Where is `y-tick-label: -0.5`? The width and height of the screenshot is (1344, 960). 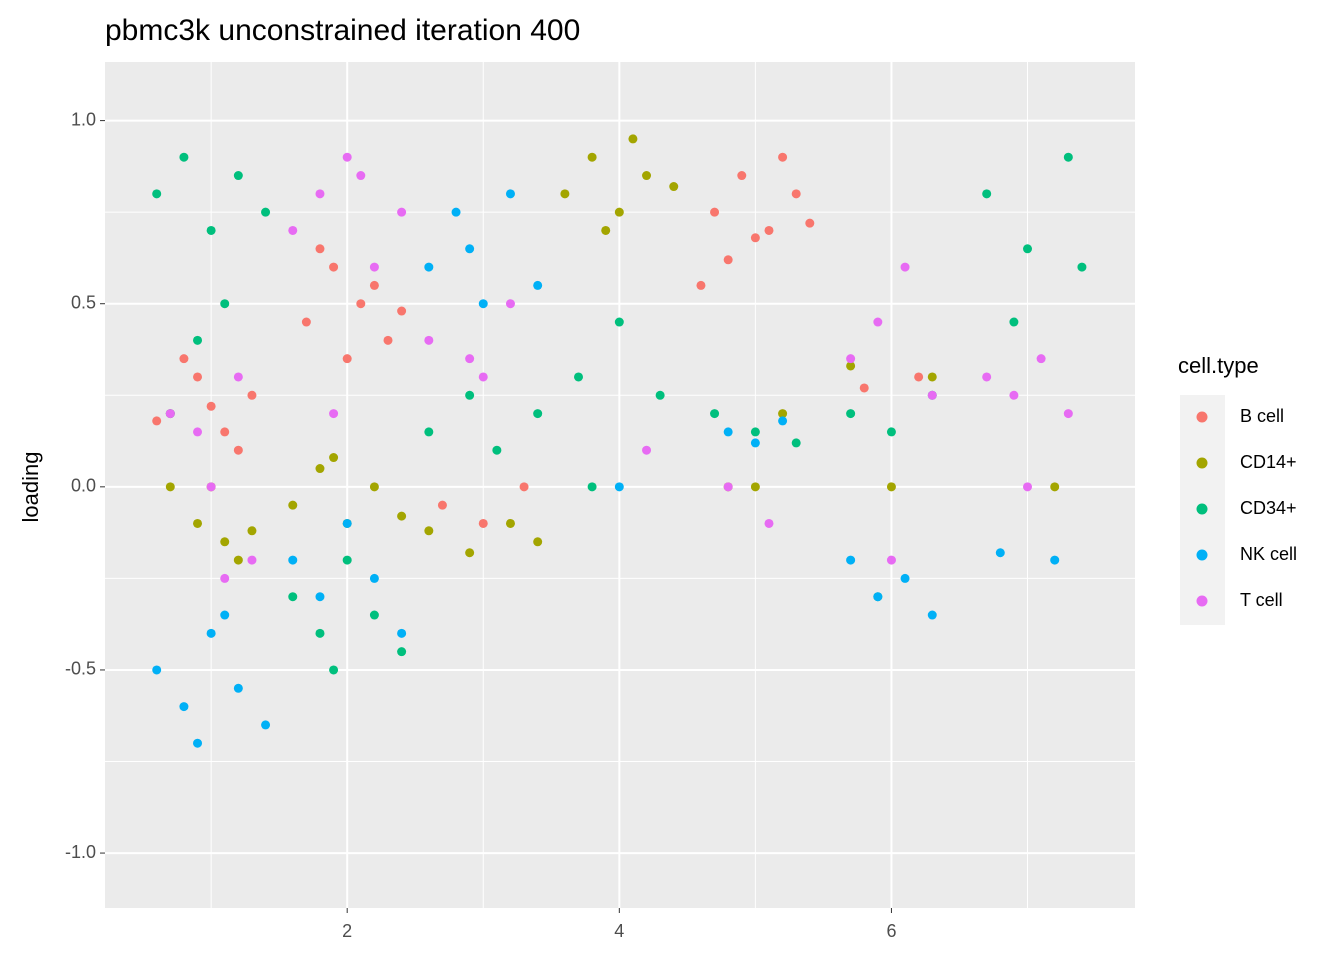 y-tick-label: -0.5 is located at coordinates (80, 669).